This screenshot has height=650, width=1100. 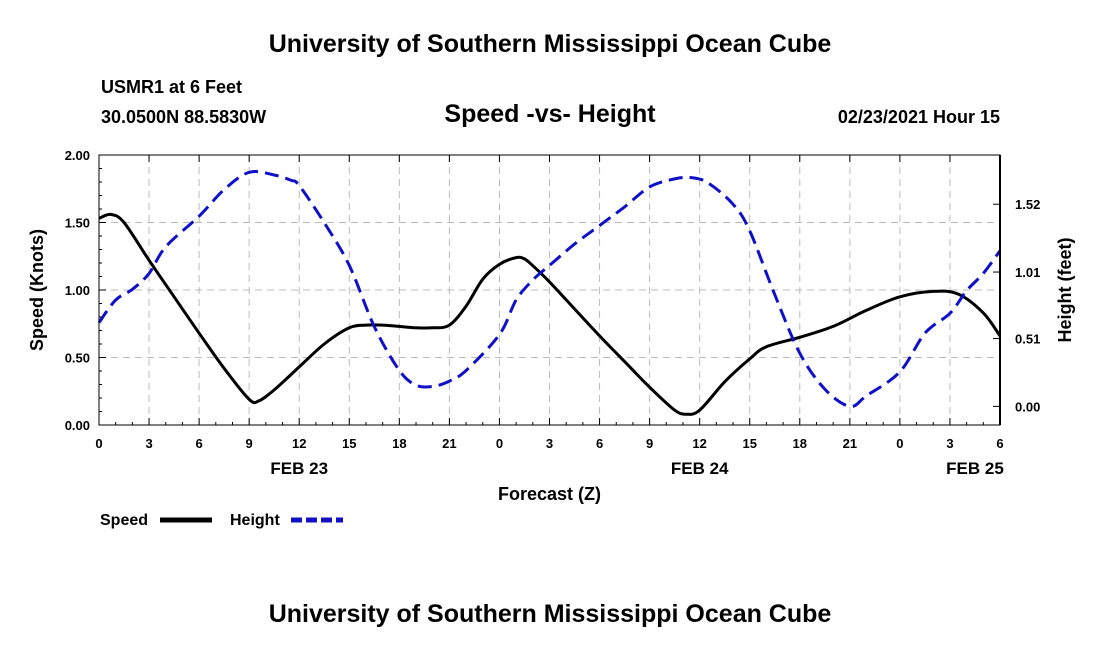 What do you see at coordinates (221, 520) in the screenshot?
I see `legend: Speed Height` at bounding box center [221, 520].